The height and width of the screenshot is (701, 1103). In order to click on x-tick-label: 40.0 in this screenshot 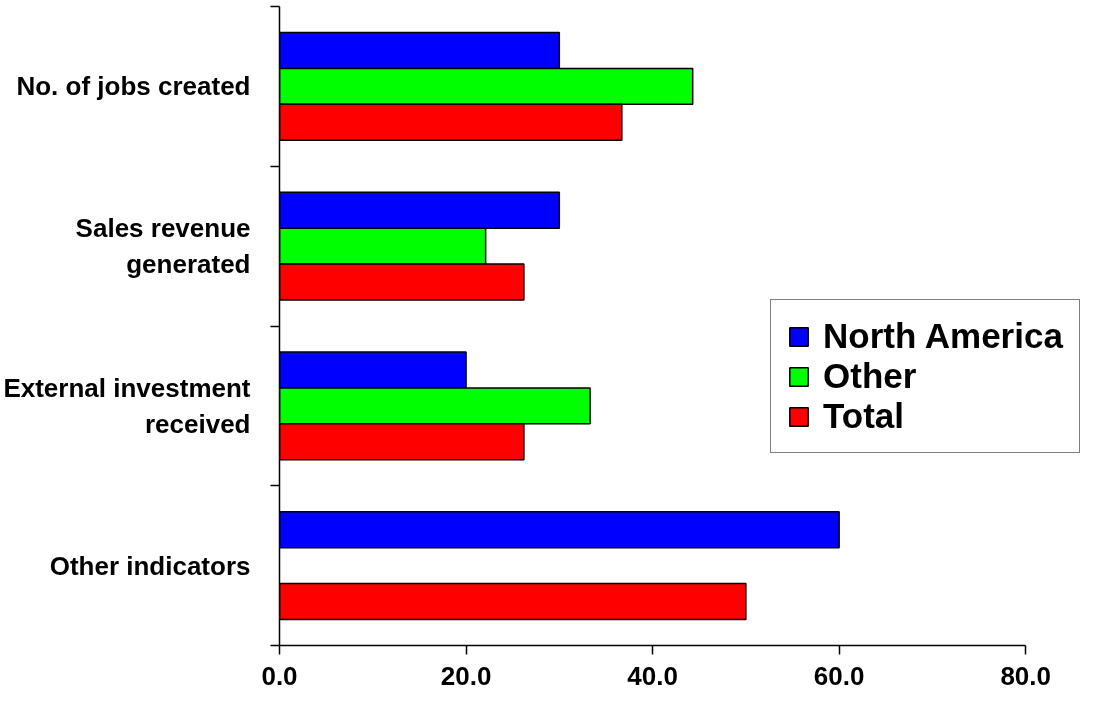, I will do `click(652, 675)`.